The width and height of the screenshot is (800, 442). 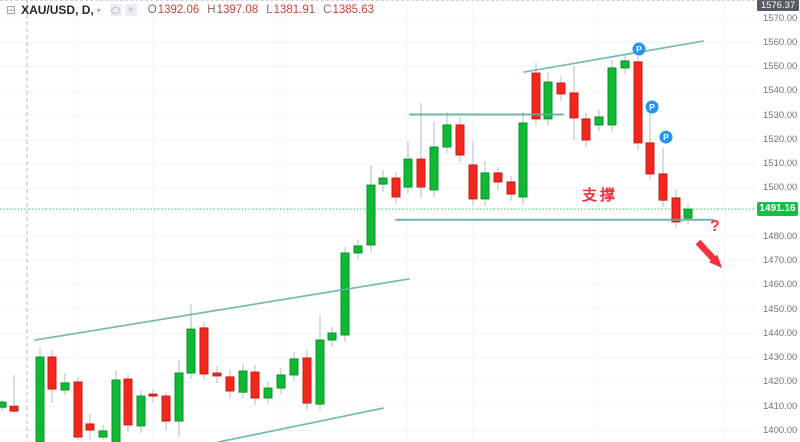 I want to click on axis-label: 1400.00, so click(x=780, y=430).